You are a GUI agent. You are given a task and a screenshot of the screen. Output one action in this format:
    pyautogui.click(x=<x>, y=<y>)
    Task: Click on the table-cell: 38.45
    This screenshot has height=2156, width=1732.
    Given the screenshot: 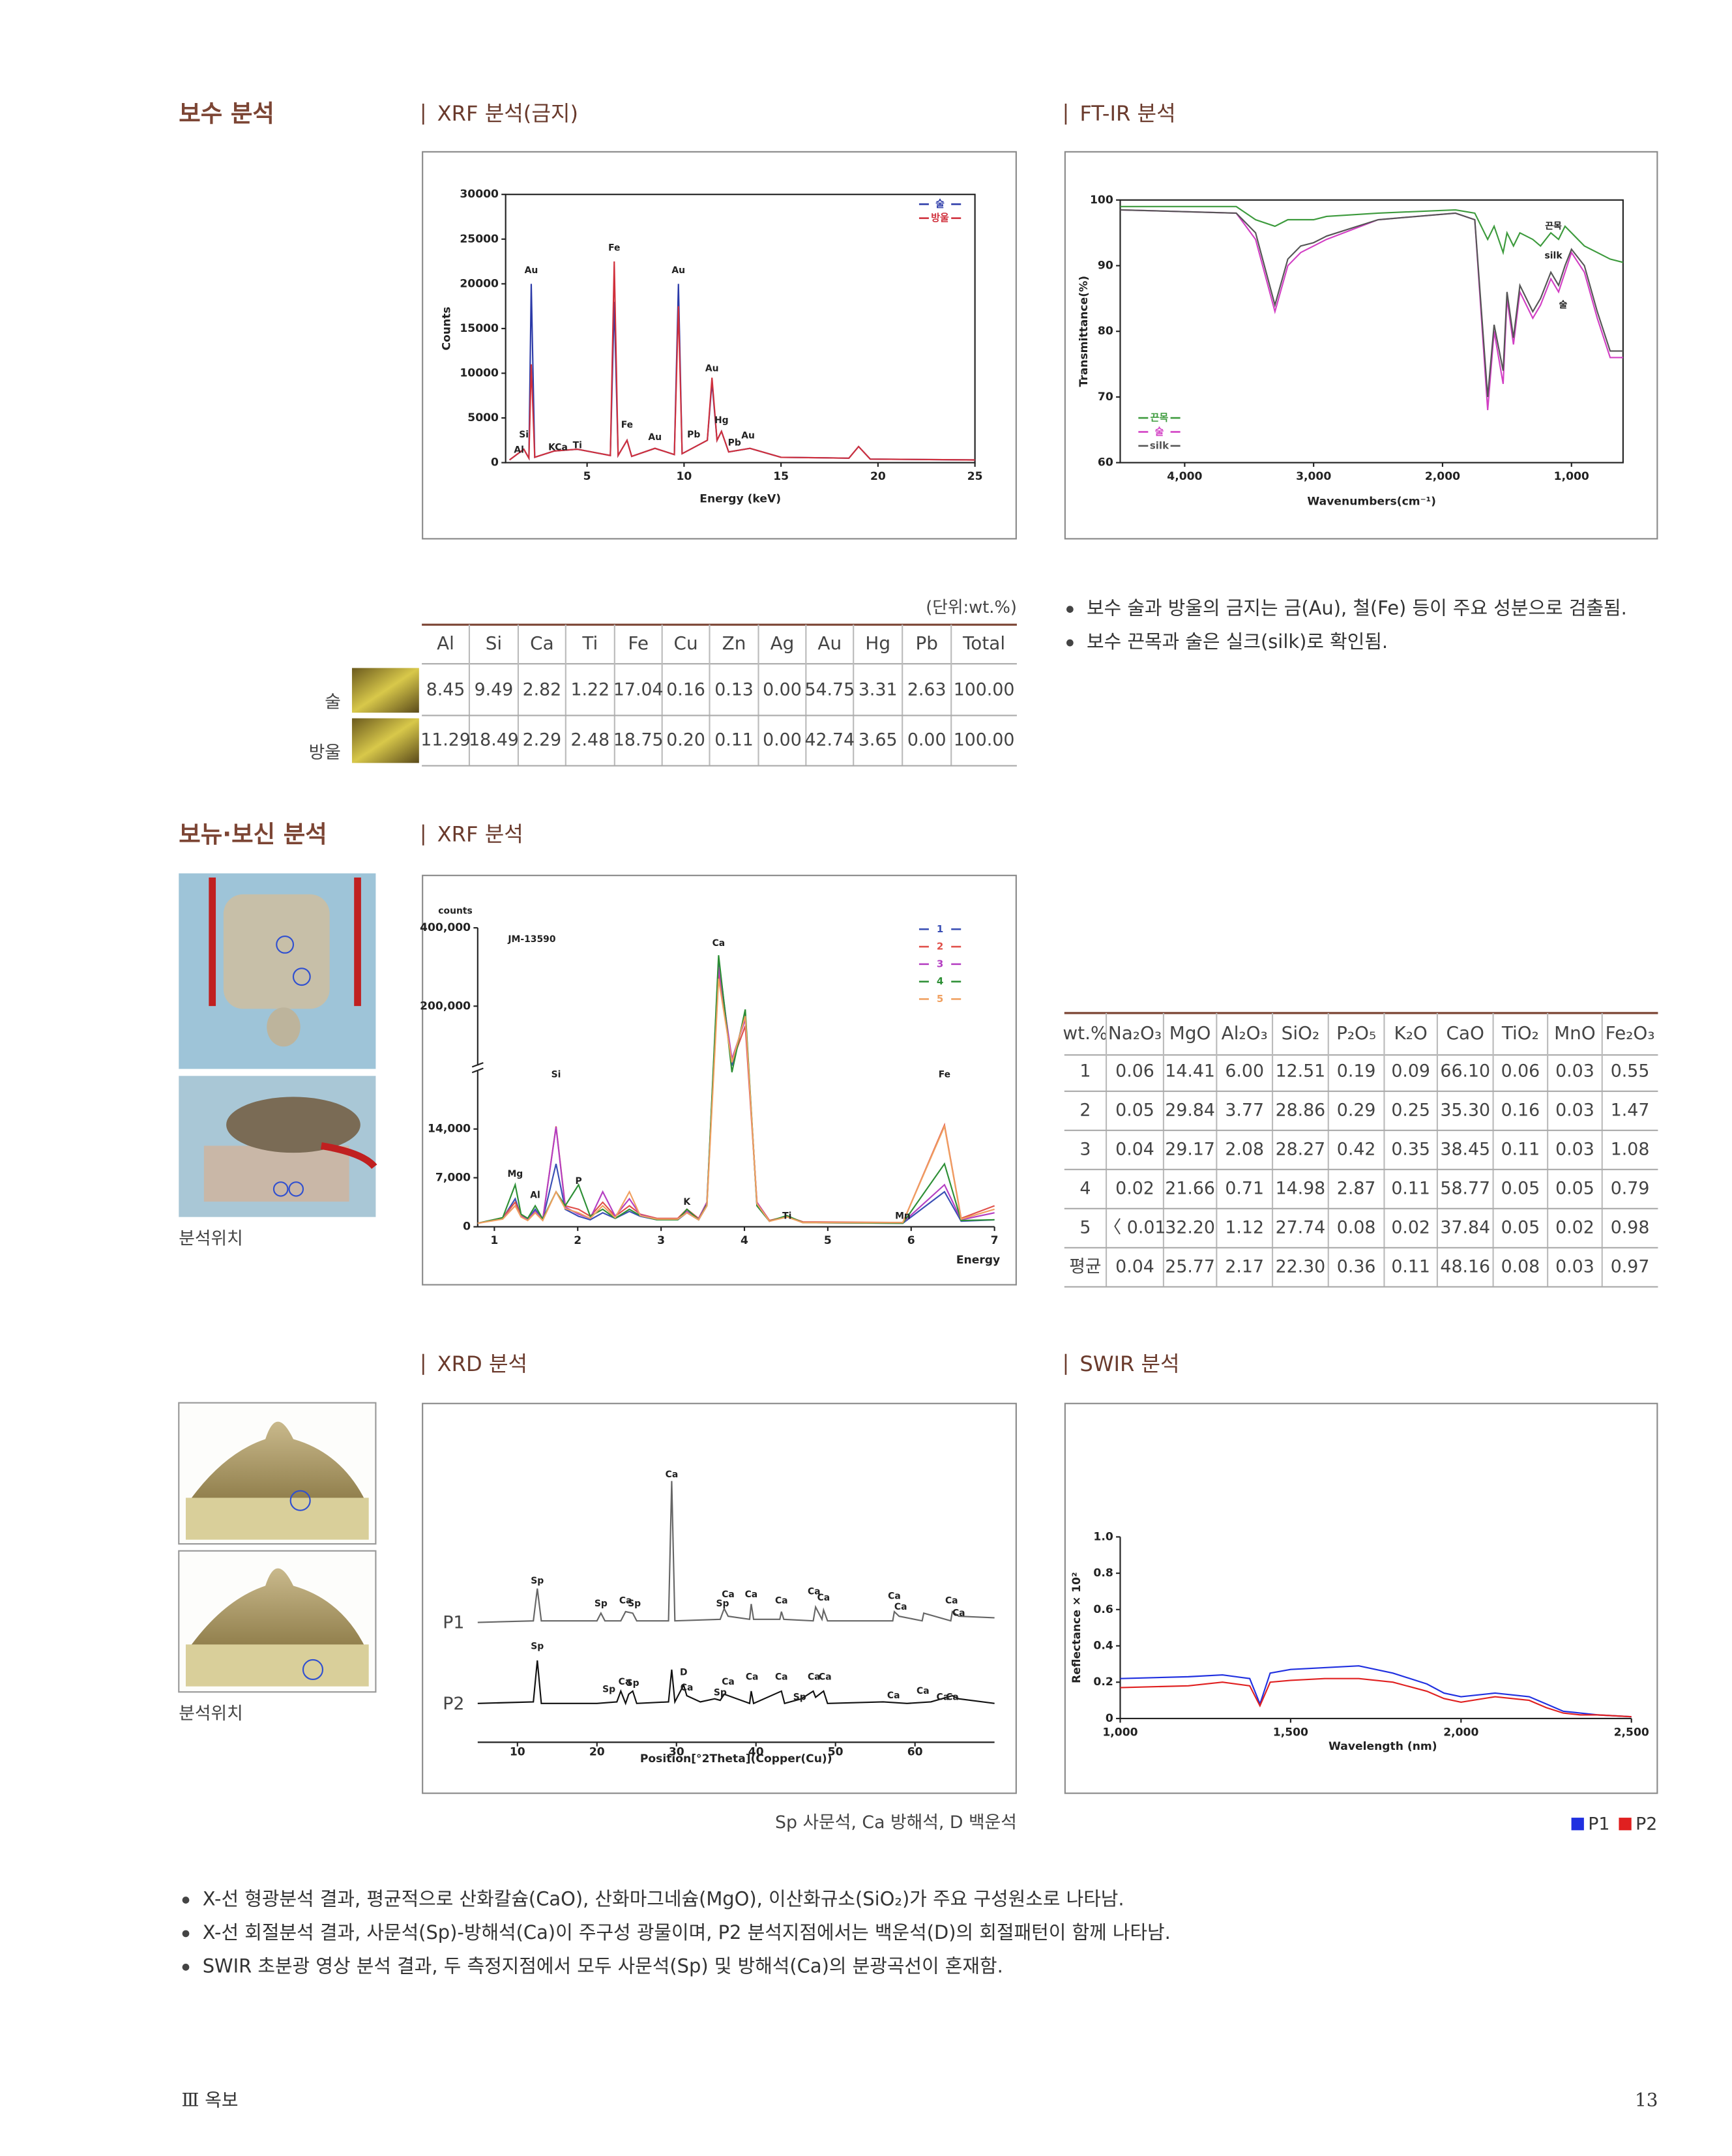 What is the action you would take?
    pyautogui.click(x=1465, y=1149)
    